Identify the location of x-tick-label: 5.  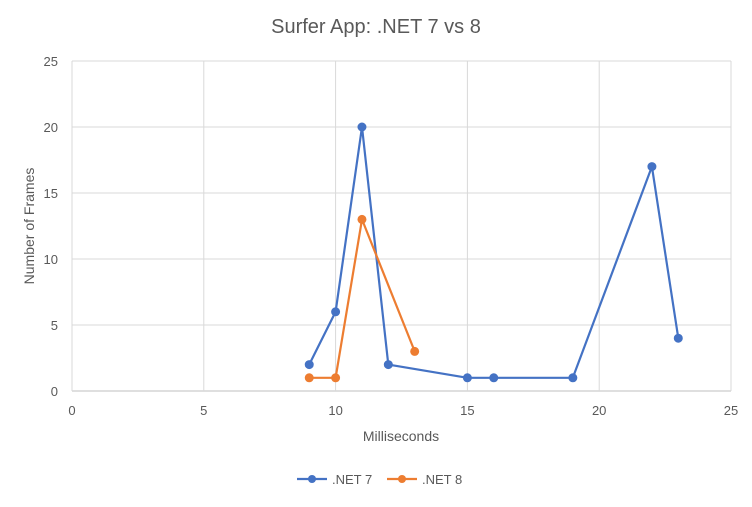
(203, 410).